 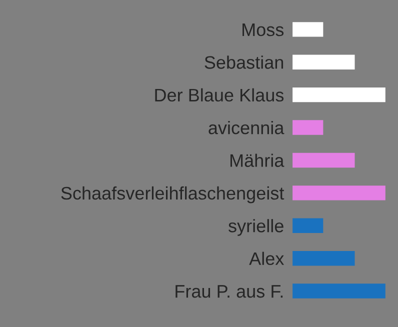 What do you see at coordinates (219, 95) in the screenshot?
I see `y-tick-label: Der Blaue Klaus` at bounding box center [219, 95].